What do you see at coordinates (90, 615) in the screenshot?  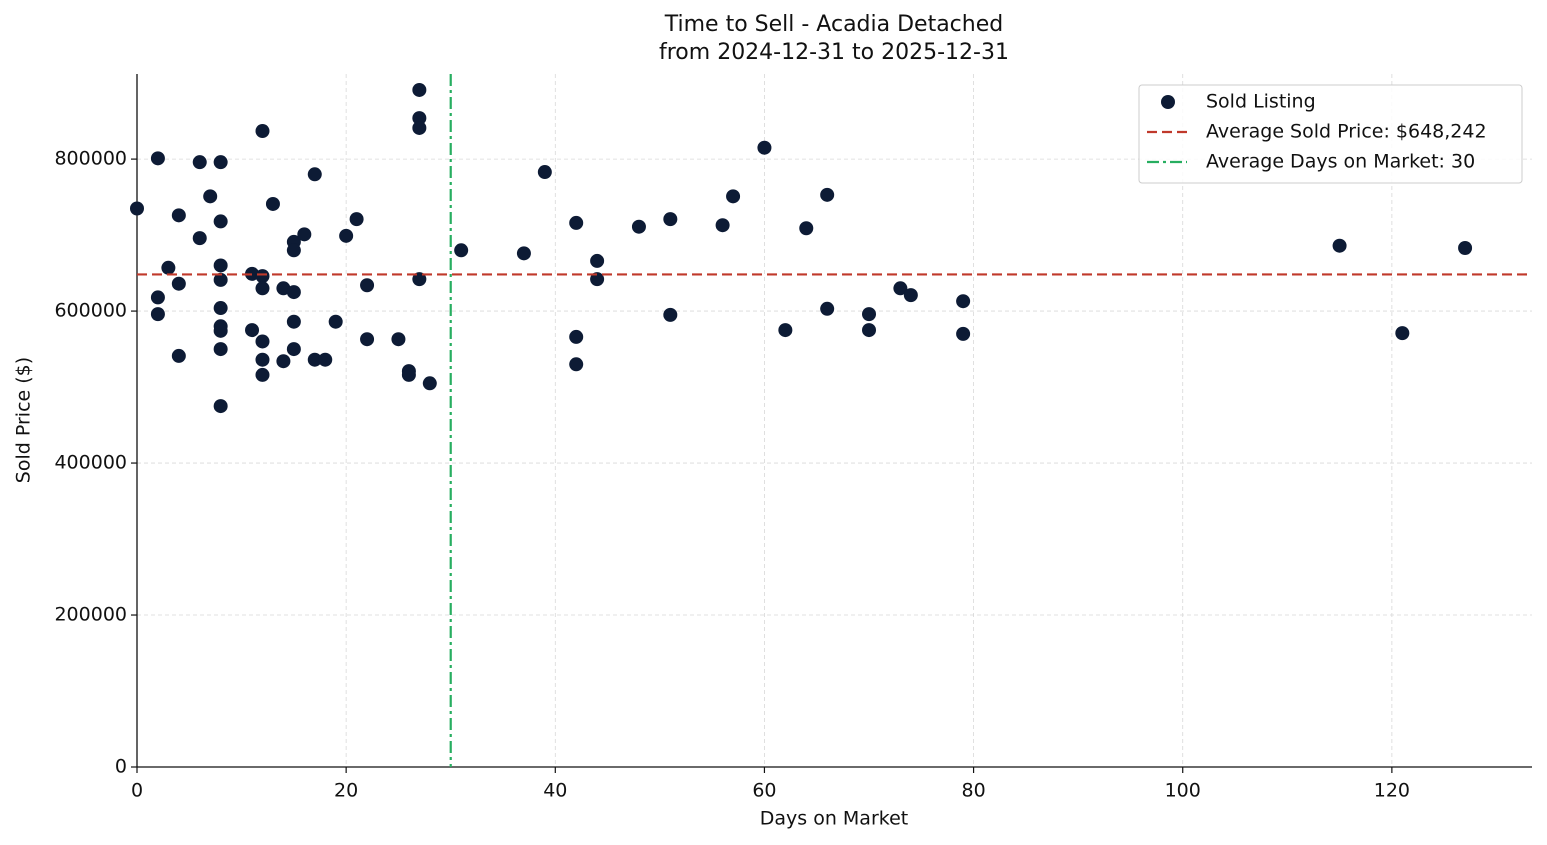 I see `y-tick-label: 200000` at bounding box center [90, 615].